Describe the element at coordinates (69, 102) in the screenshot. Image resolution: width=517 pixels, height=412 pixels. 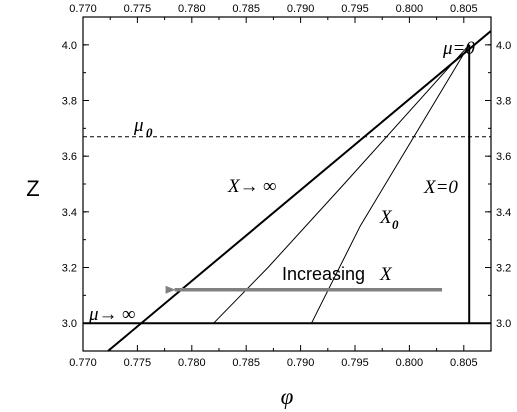
I see `y-tick-label-left: 3.8` at that location.